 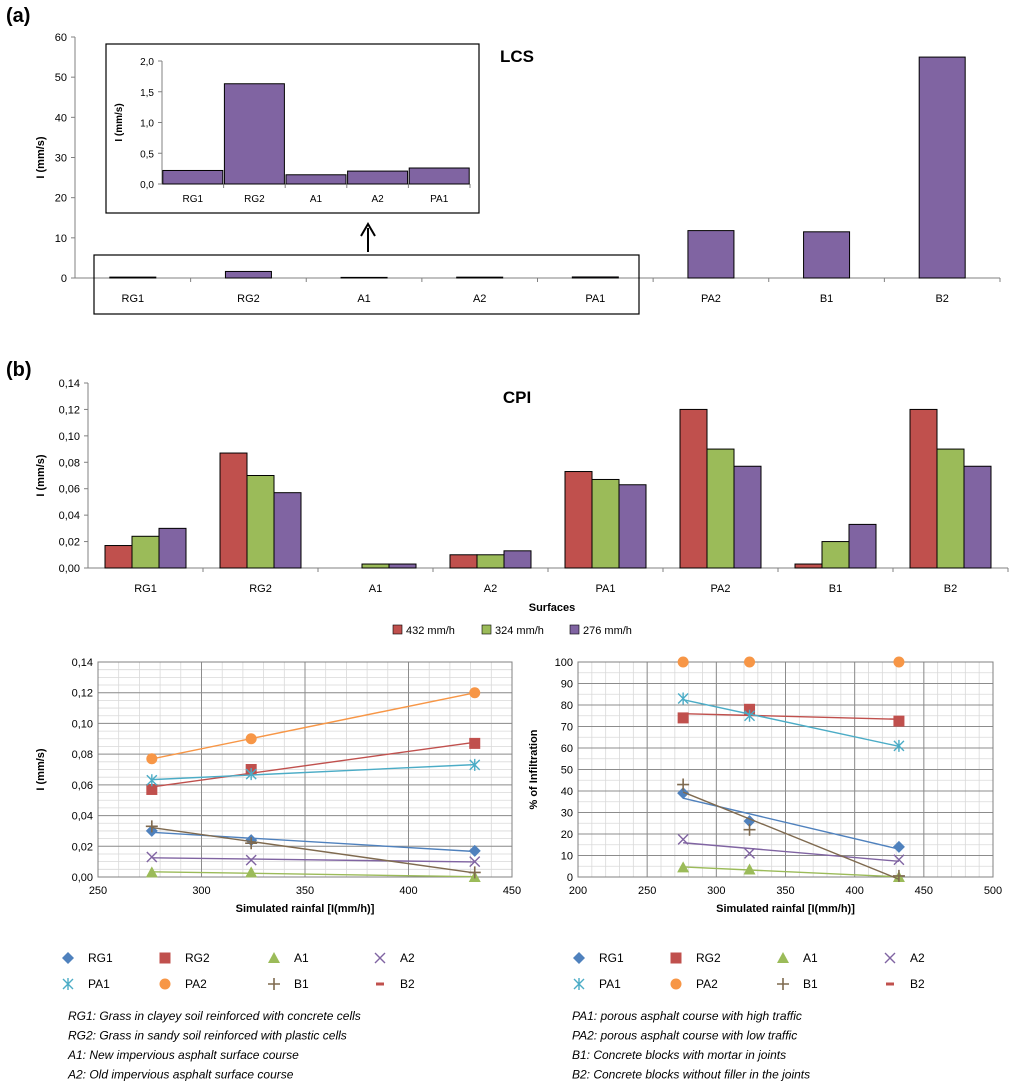 I want to click on trendline-pa1, so click(x=791, y=723).